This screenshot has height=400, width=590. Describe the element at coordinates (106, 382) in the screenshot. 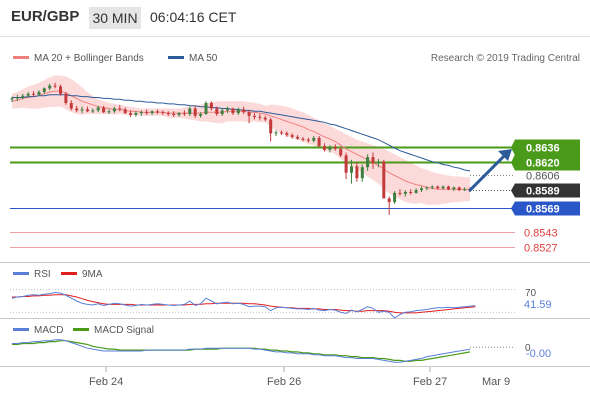

I see `x-tick-label: Feb 24` at that location.